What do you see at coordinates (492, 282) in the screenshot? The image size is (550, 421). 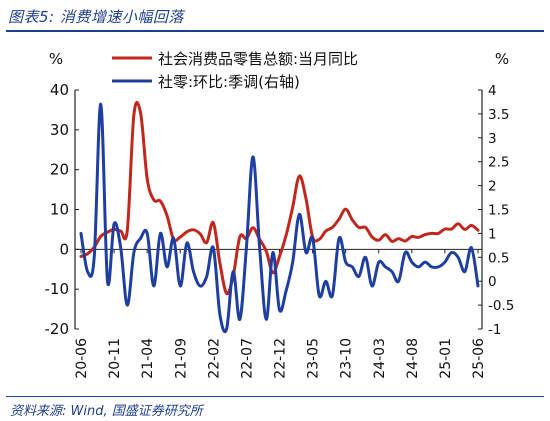 I see `right-tick-label: 0` at bounding box center [492, 282].